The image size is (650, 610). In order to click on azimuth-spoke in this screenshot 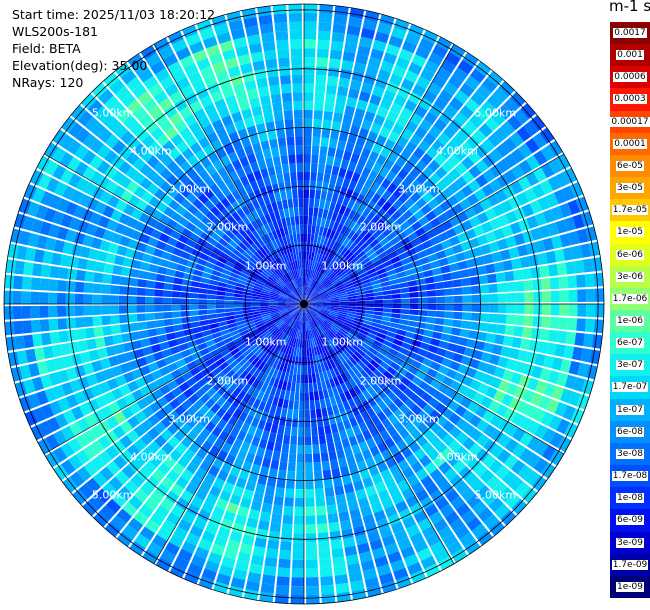, I will do `click(433, 379)`.